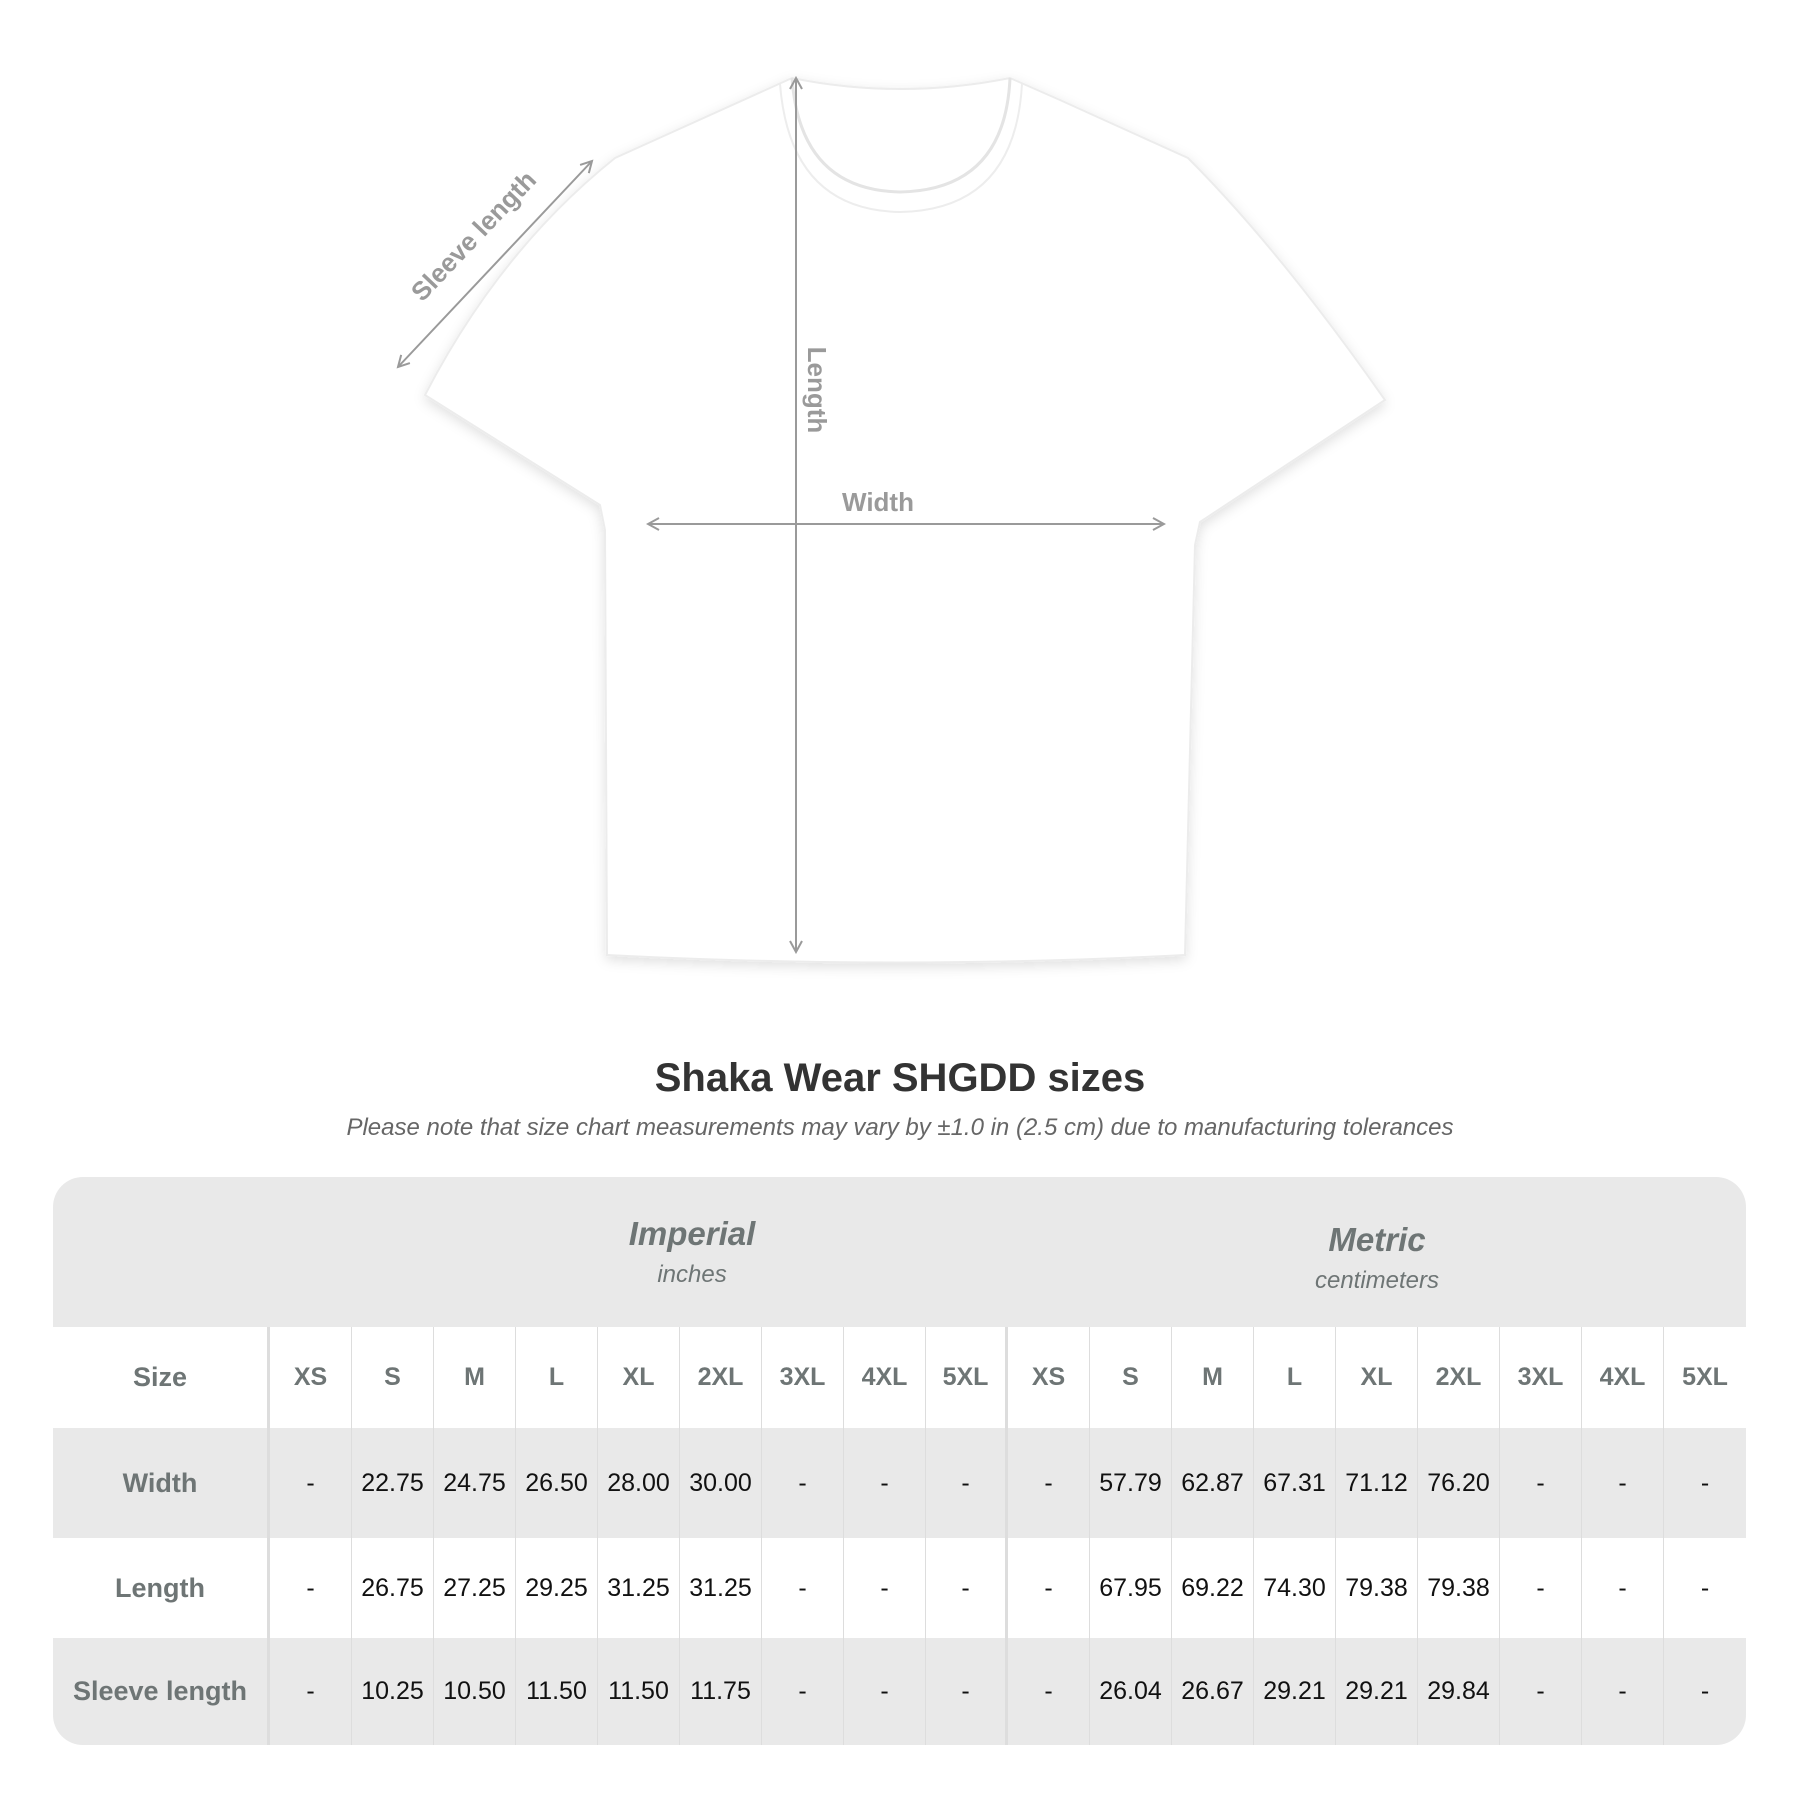 The height and width of the screenshot is (1800, 1800). Describe the element at coordinates (475, 1691) in the screenshot. I see `imperial-value-cell: 10.50` at that location.